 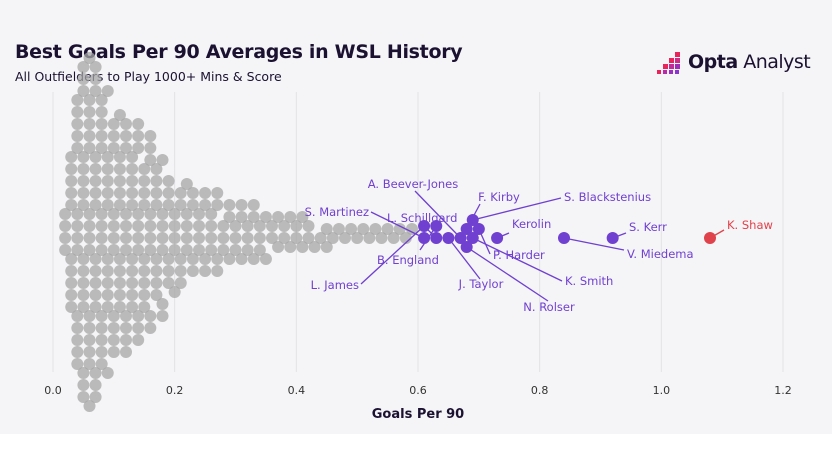 I want to click on x-tick-label: 0.8, so click(x=540, y=390).